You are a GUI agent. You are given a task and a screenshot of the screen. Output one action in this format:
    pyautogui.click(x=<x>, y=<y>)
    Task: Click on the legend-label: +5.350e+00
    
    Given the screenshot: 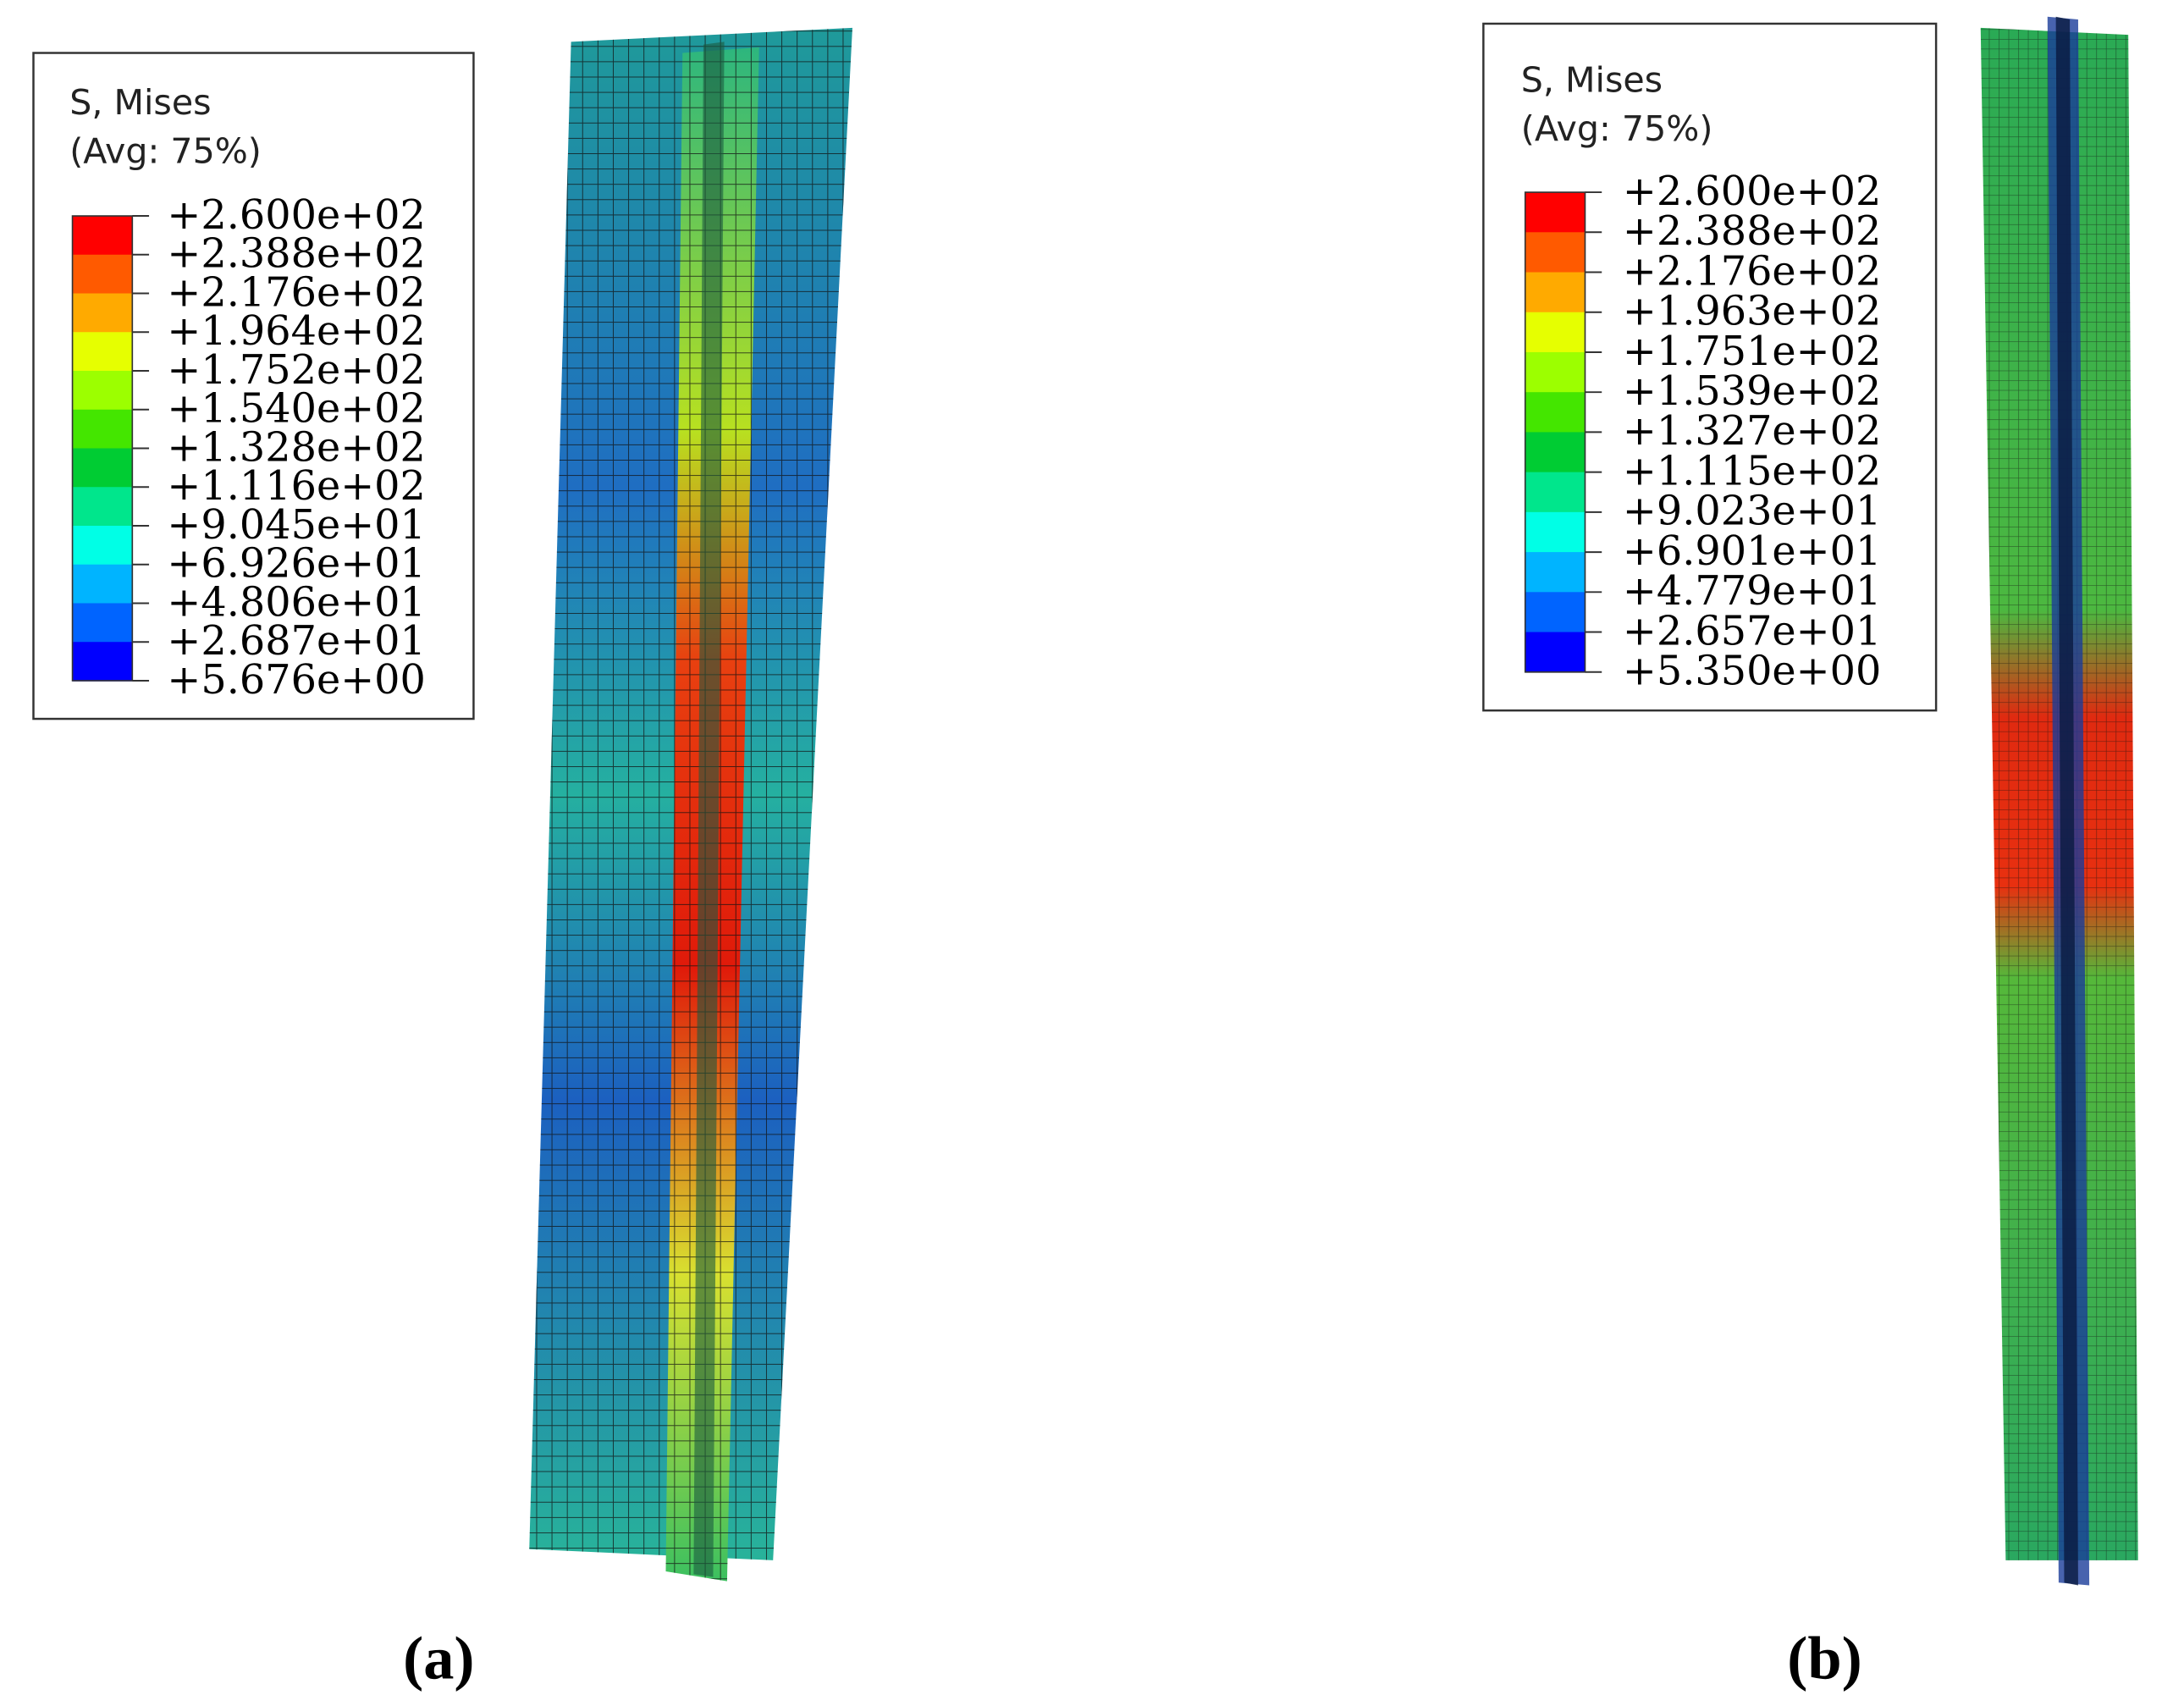 What is the action you would take?
    pyautogui.click(x=1752, y=672)
    